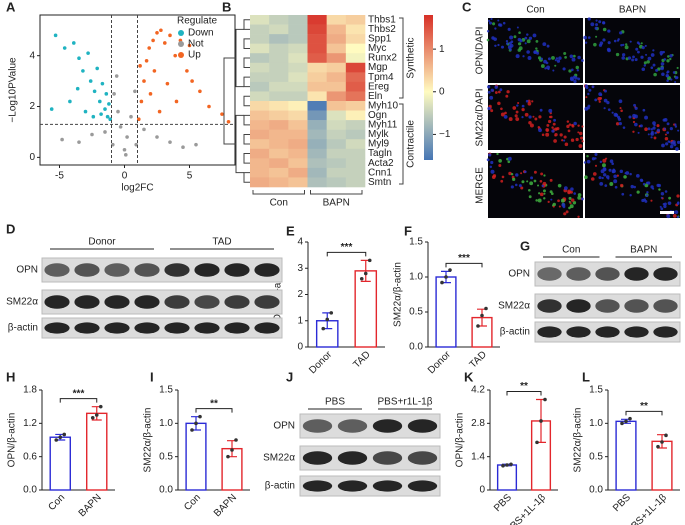  Describe the element at coordinates (382, 19) in the screenshot. I see `row-label: Thbs1` at that location.